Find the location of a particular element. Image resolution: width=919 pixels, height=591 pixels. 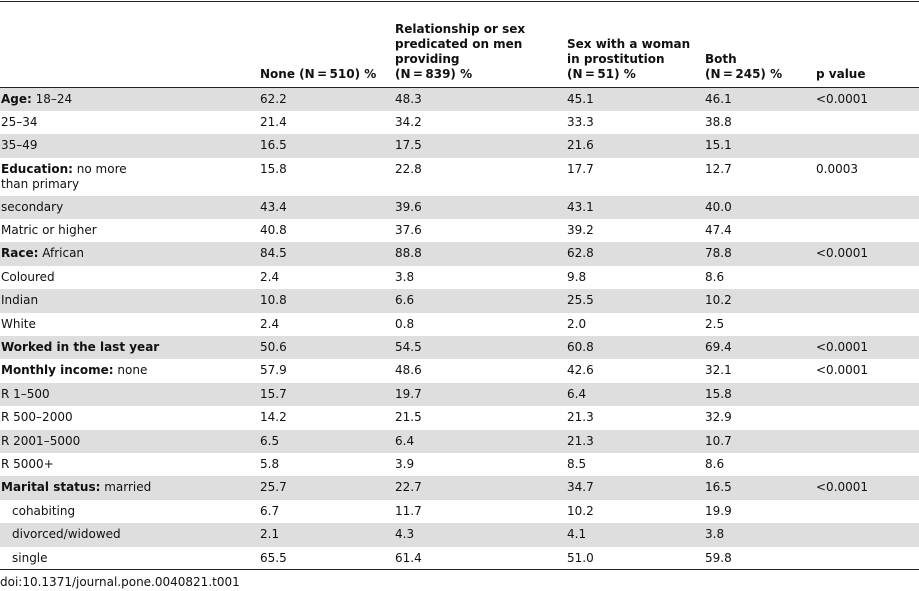

row-label-text: 25–34 is located at coordinates (19, 121).